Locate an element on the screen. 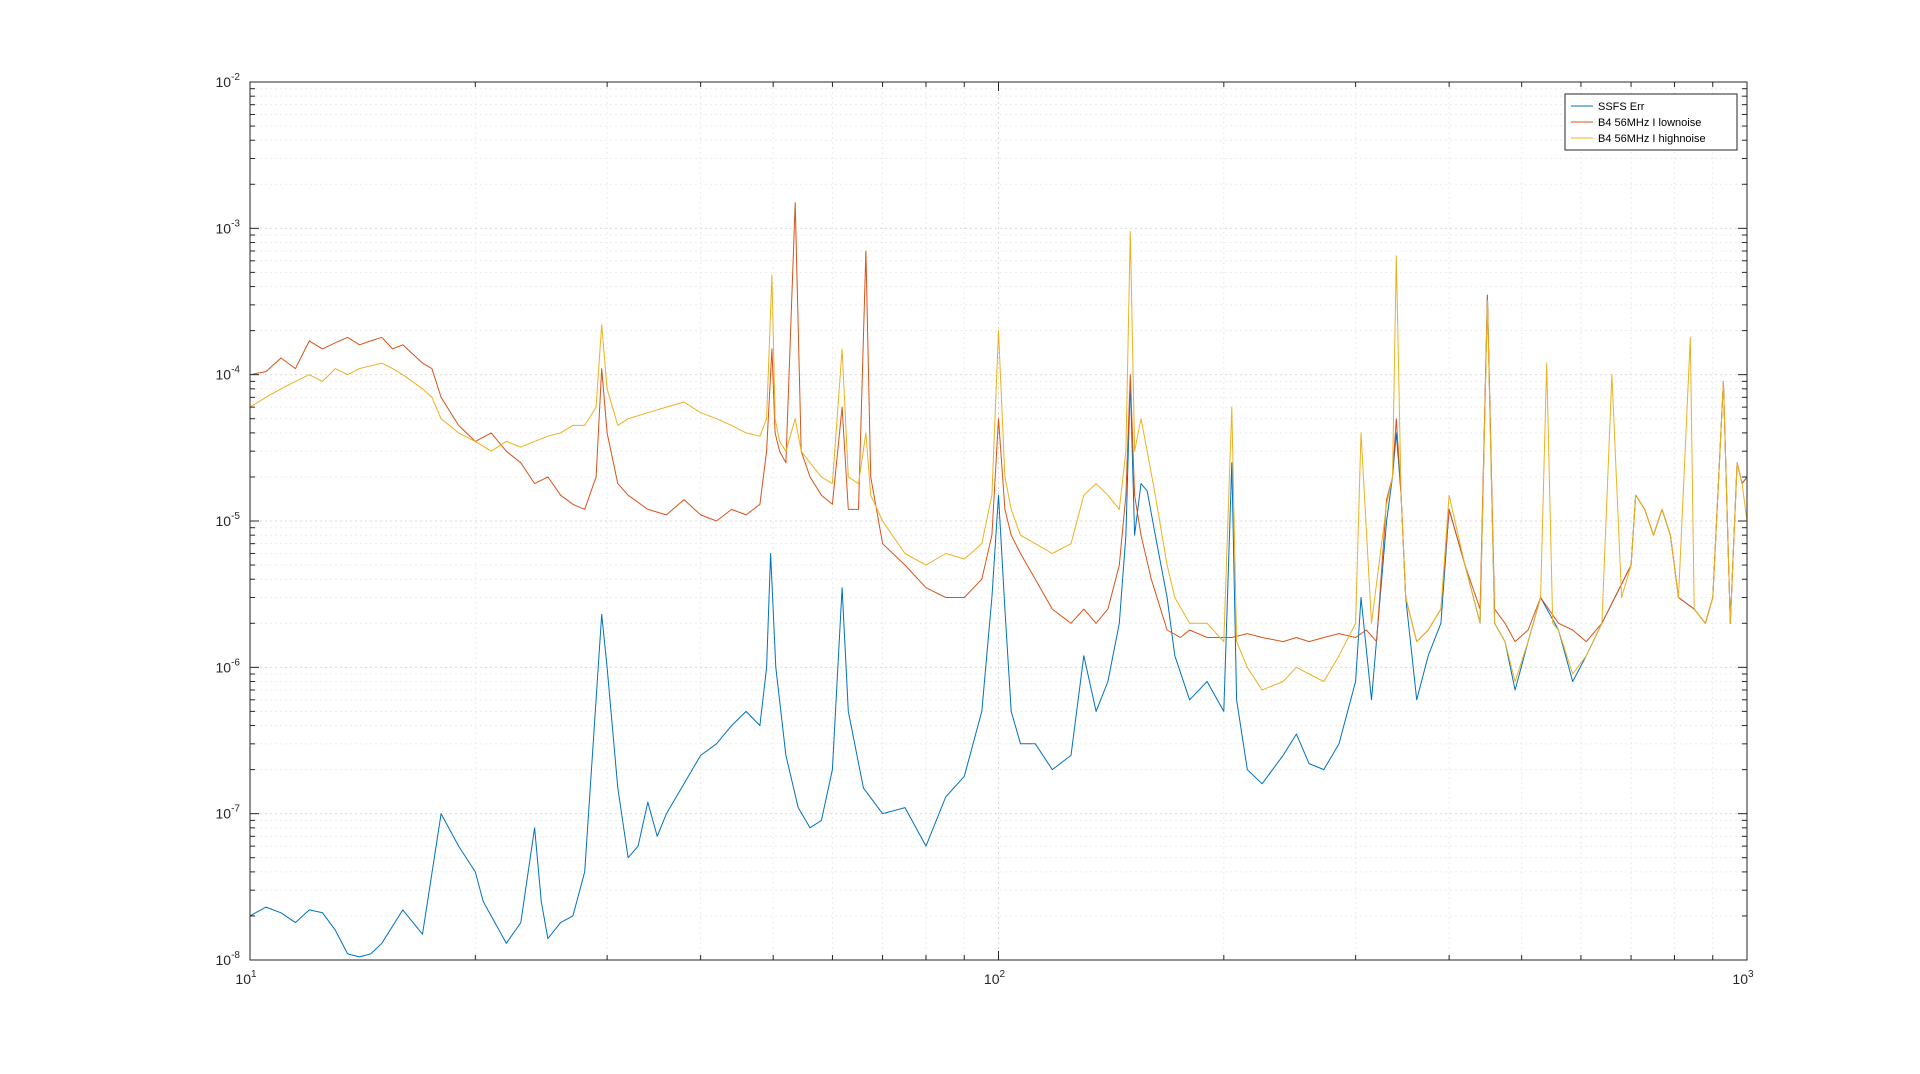 The image size is (1920, 1074). y-tick-label: 10⁻² is located at coordinates (228, 81).